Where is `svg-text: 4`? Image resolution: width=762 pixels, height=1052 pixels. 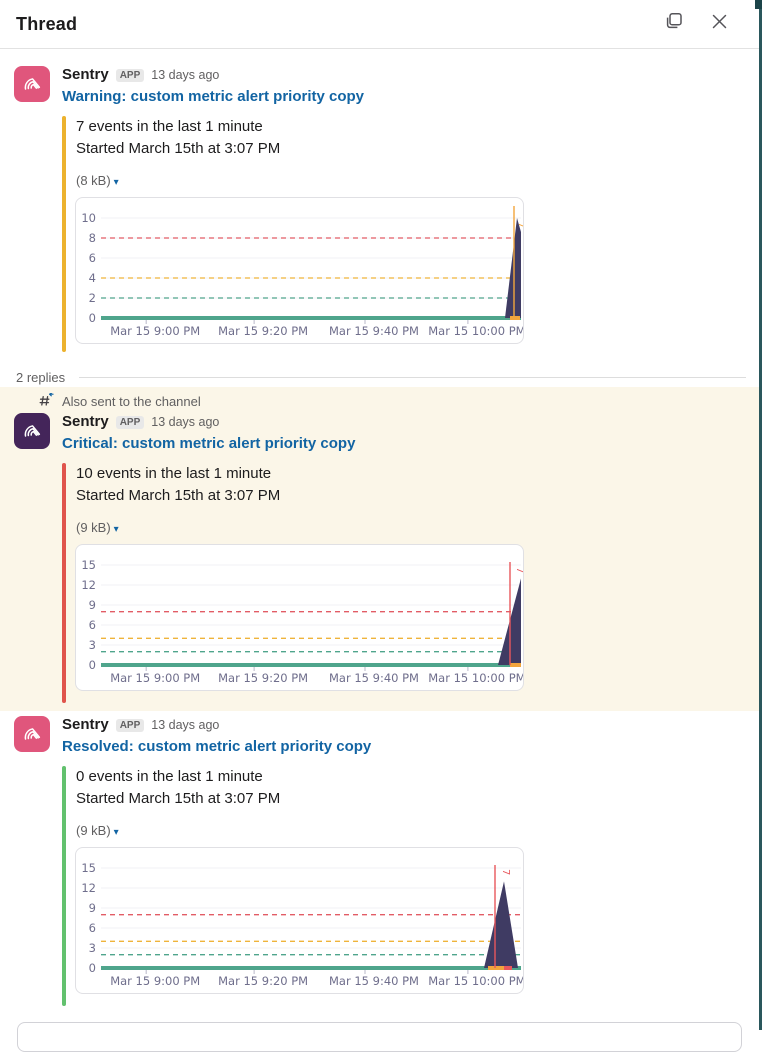
svg-text: 4 is located at coordinates (92, 278).